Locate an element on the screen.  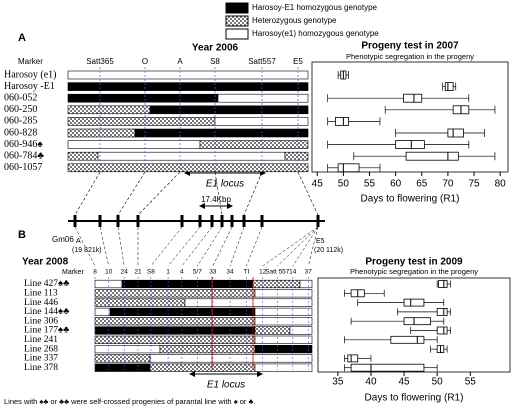
x-tick-label: 55 is located at coordinates (471, 382).